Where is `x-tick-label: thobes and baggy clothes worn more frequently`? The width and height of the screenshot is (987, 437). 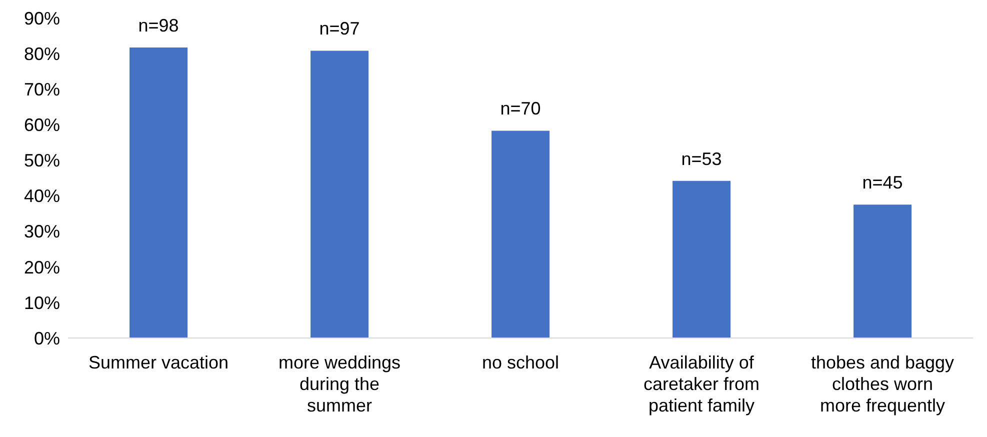
x-tick-label: thobes and baggy clothes worn more frequently is located at coordinates (882, 384).